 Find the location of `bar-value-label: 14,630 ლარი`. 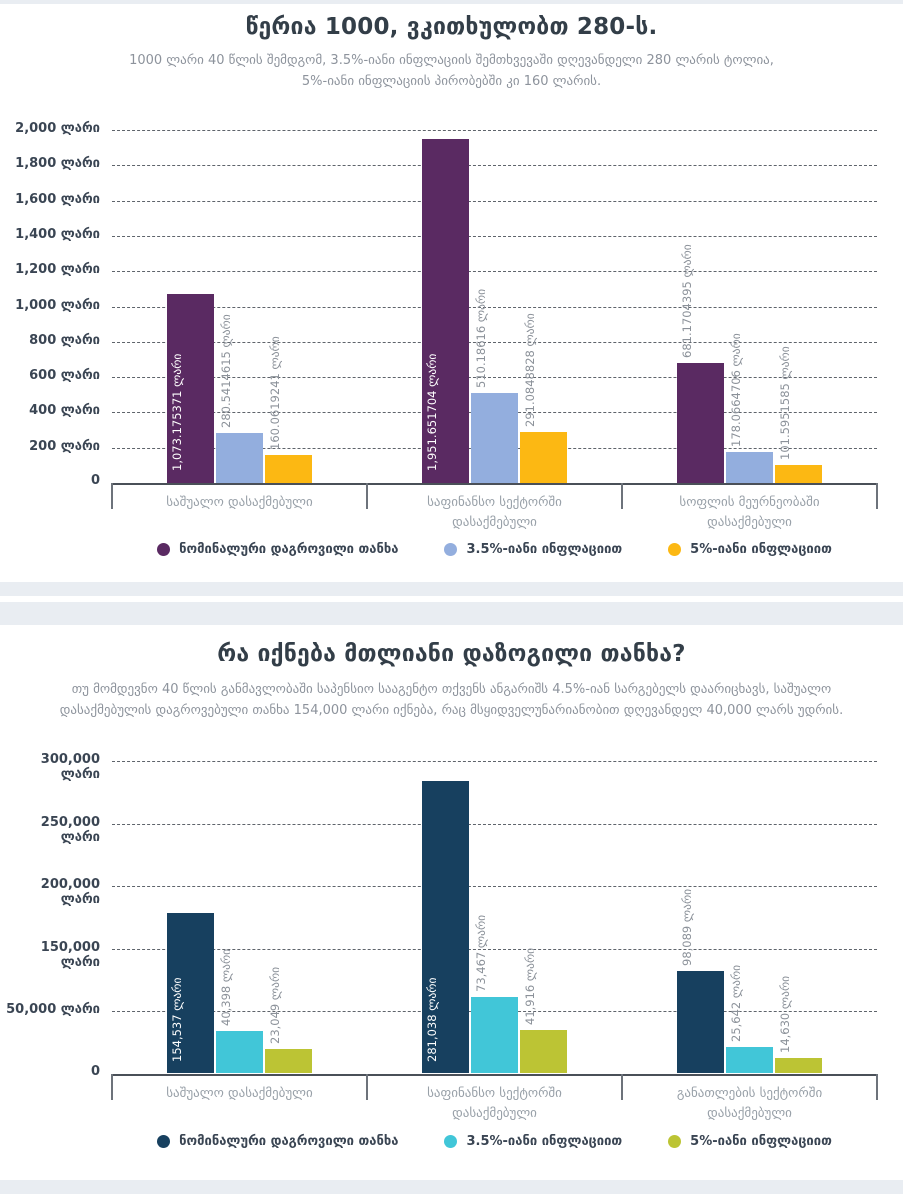

bar-value-label: 14,630 ლარი is located at coordinates (784, 1015).